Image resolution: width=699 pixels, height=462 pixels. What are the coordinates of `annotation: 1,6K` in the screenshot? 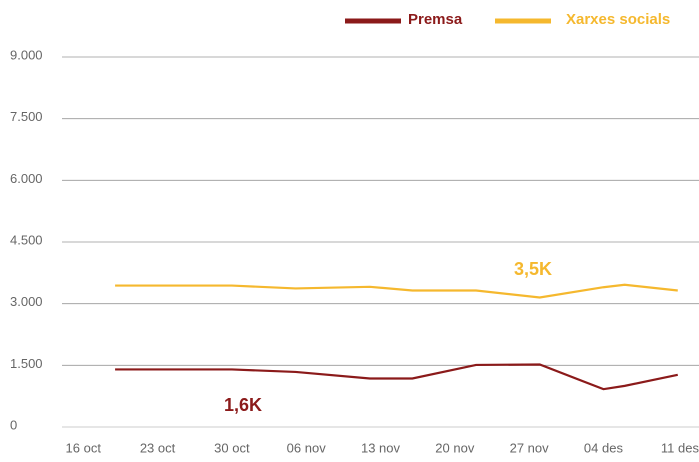 It's located at (243, 405).